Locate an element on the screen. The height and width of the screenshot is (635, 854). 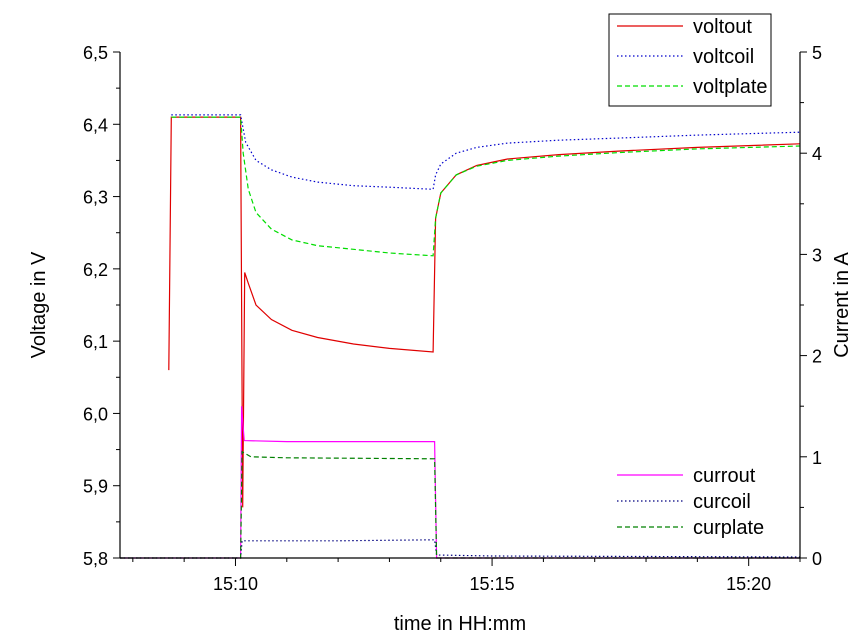
legend-label-voltplate: voltplate is located at coordinates (730, 87).